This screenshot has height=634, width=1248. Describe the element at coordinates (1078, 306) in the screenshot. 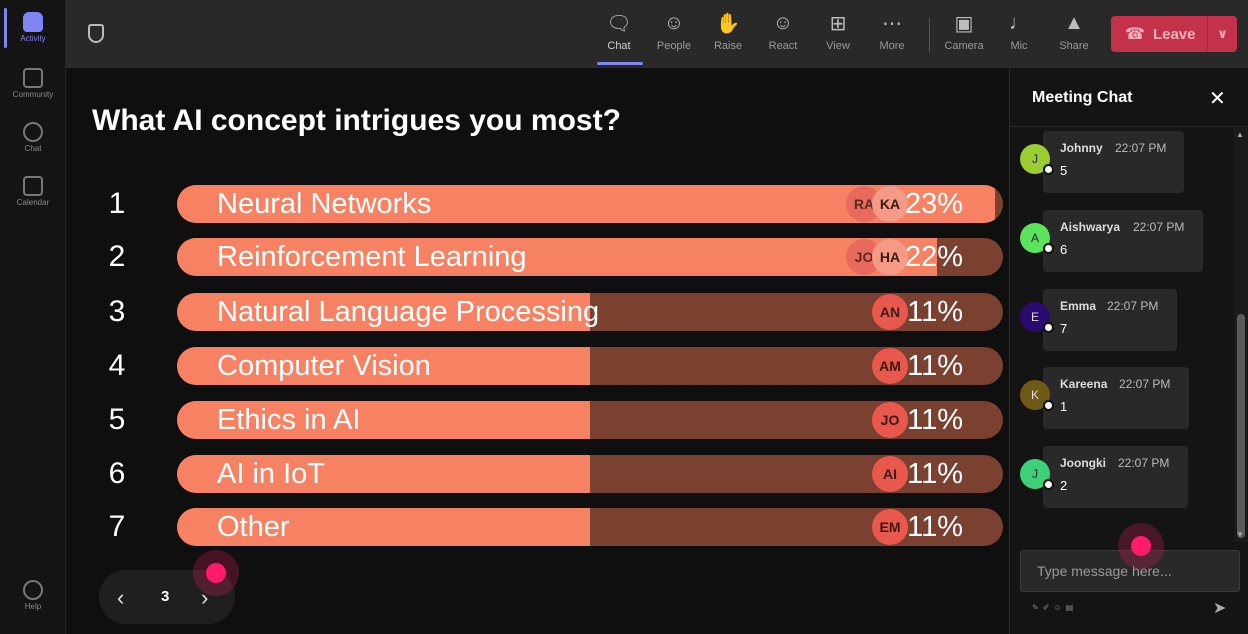

I see `message-sender: Emma` at that location.